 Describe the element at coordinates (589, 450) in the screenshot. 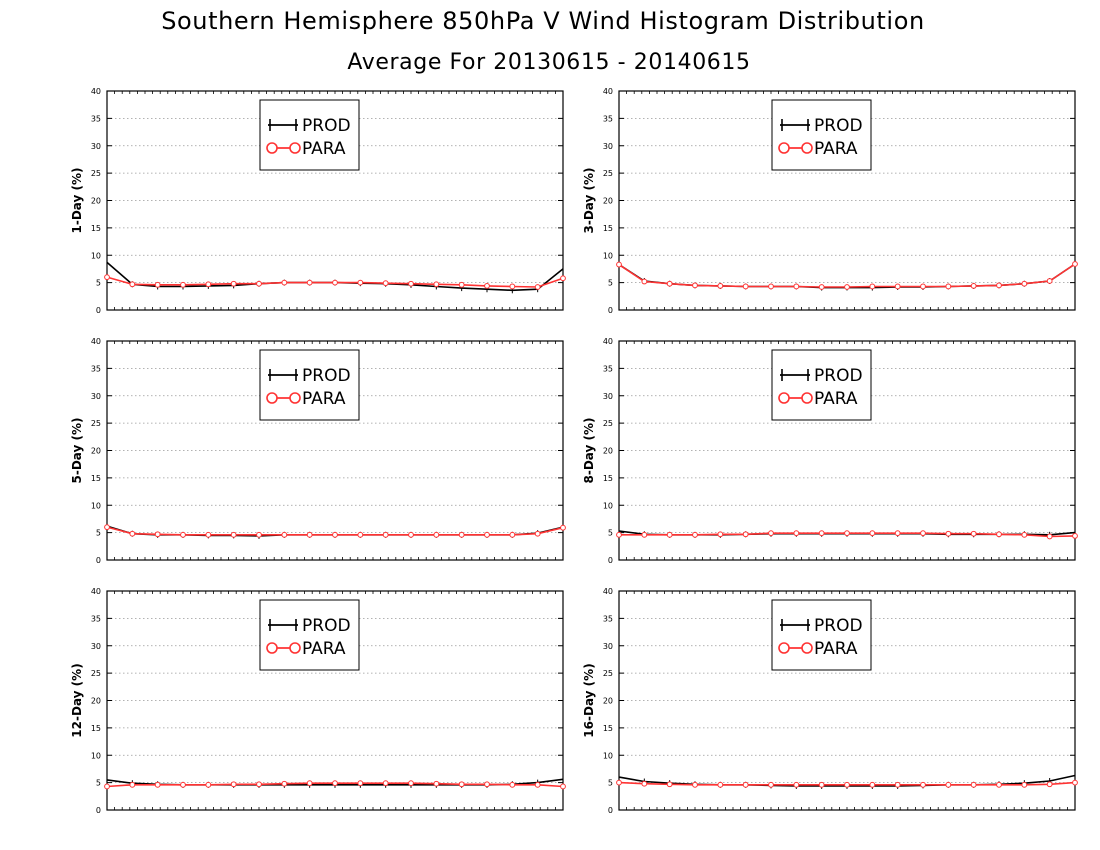

I see `y-axis-label: 8-Day (%)` at that location.